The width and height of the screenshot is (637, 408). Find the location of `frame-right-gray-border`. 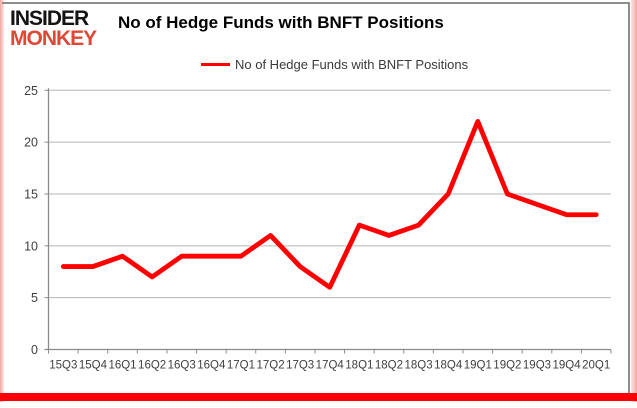

frame-right-gray-border is located at coordinates (629, 197).